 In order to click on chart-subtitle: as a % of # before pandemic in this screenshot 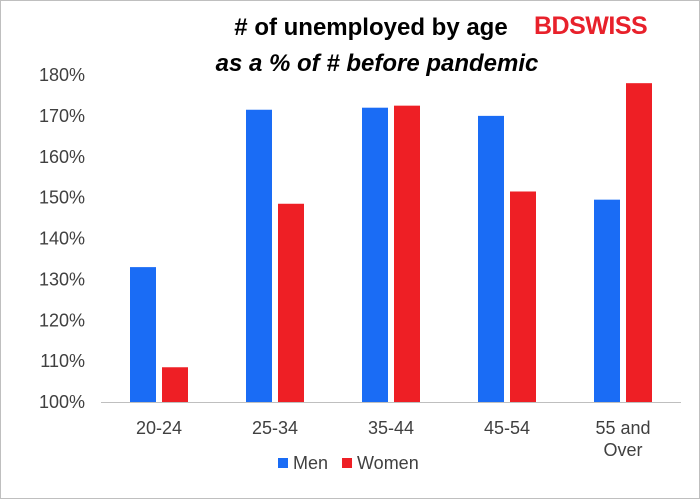, I will do `click(377, 63)`.